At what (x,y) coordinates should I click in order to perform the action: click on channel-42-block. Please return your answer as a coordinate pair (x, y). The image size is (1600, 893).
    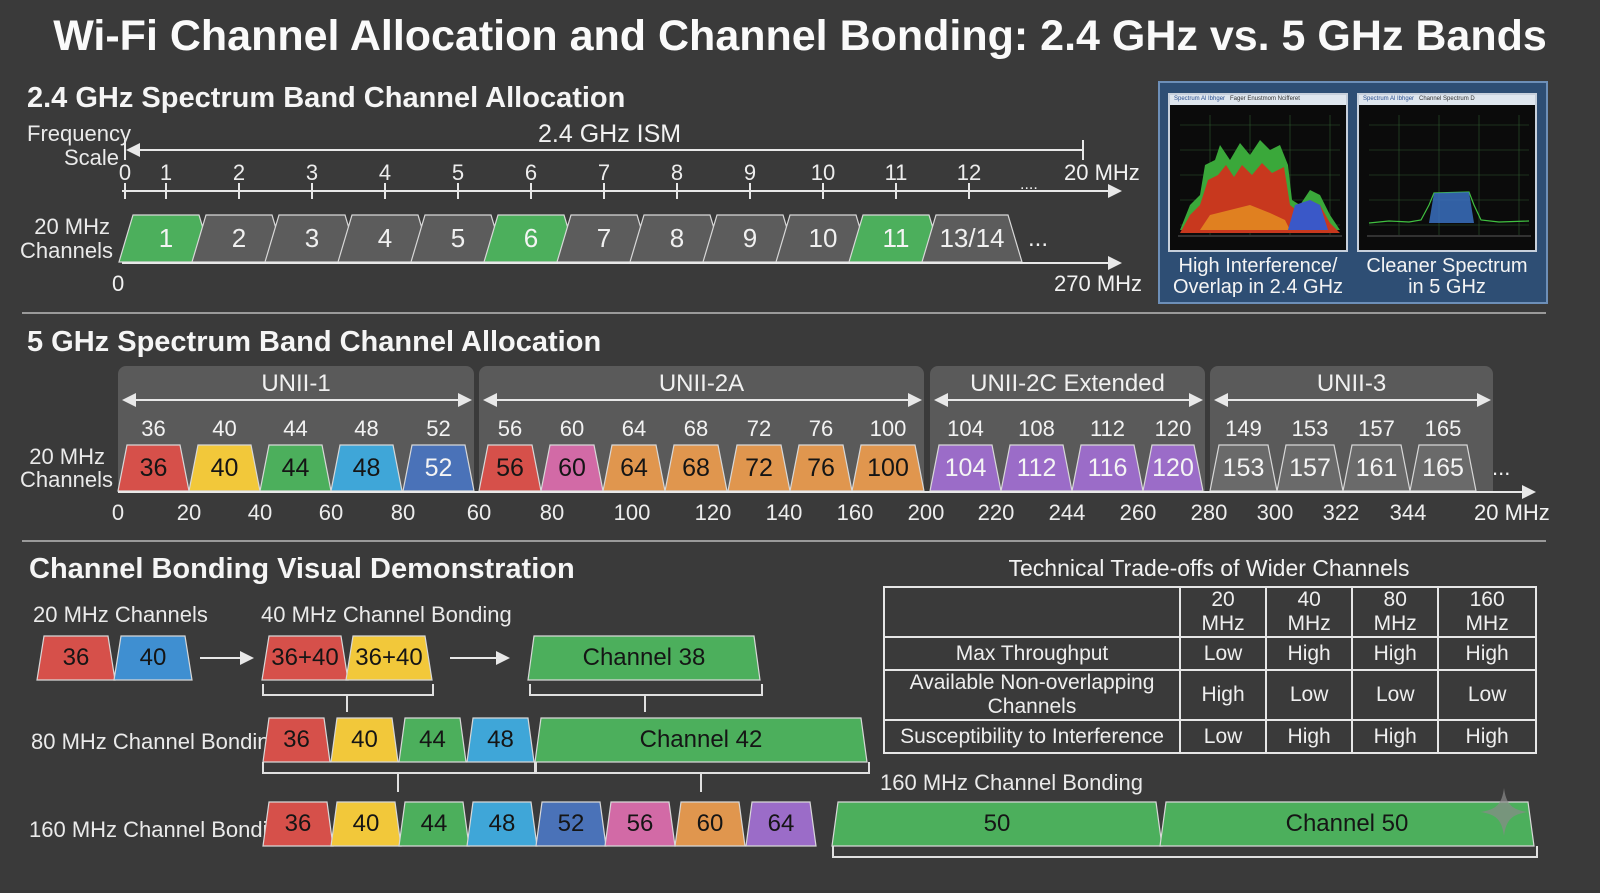
    Looking at the image, I should click on (701, 740).